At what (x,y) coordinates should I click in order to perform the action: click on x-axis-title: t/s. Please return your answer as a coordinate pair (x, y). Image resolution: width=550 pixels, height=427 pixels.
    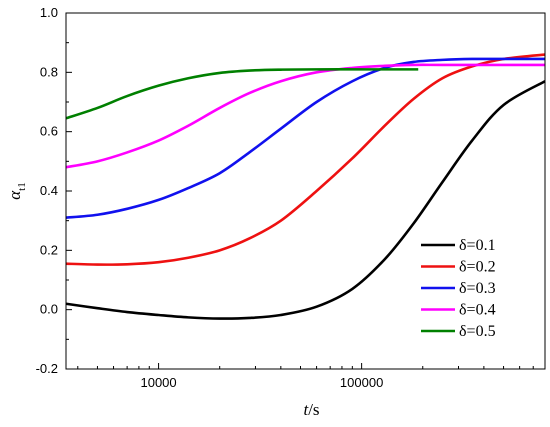
    Looking at the image, I should click on (311, 409).